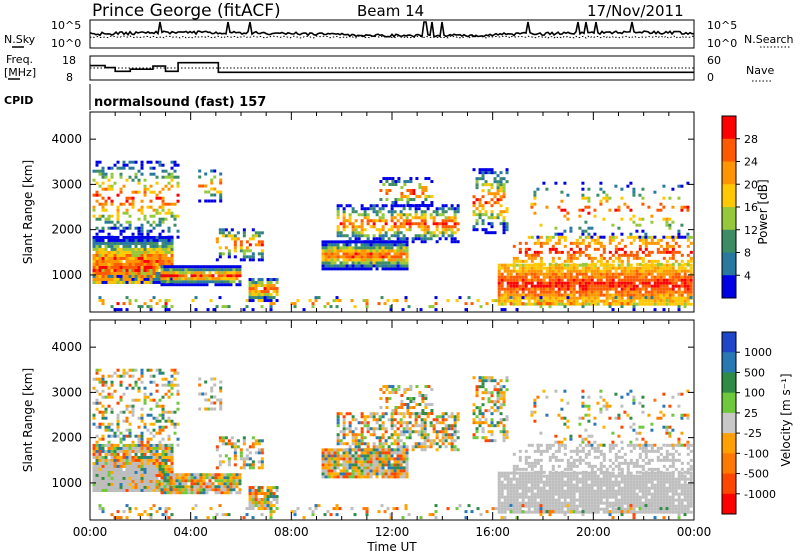 The height and width of the screenshot is (554, 800). Describe the element at coordinates (66, 43) in the screenshot. I see `noise-left-tick-bottom: 10^0` at that location.